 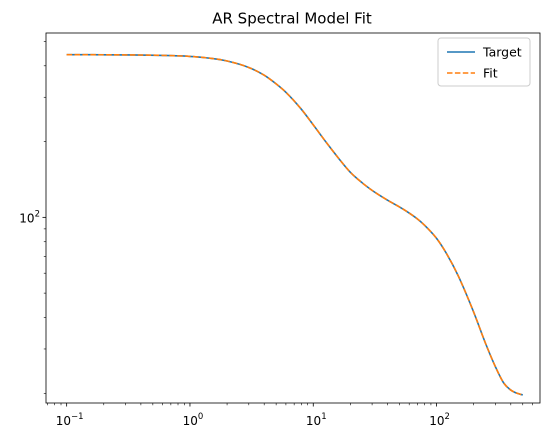 I want to click on legend-label-target: Target, so click(x=502, y=52).